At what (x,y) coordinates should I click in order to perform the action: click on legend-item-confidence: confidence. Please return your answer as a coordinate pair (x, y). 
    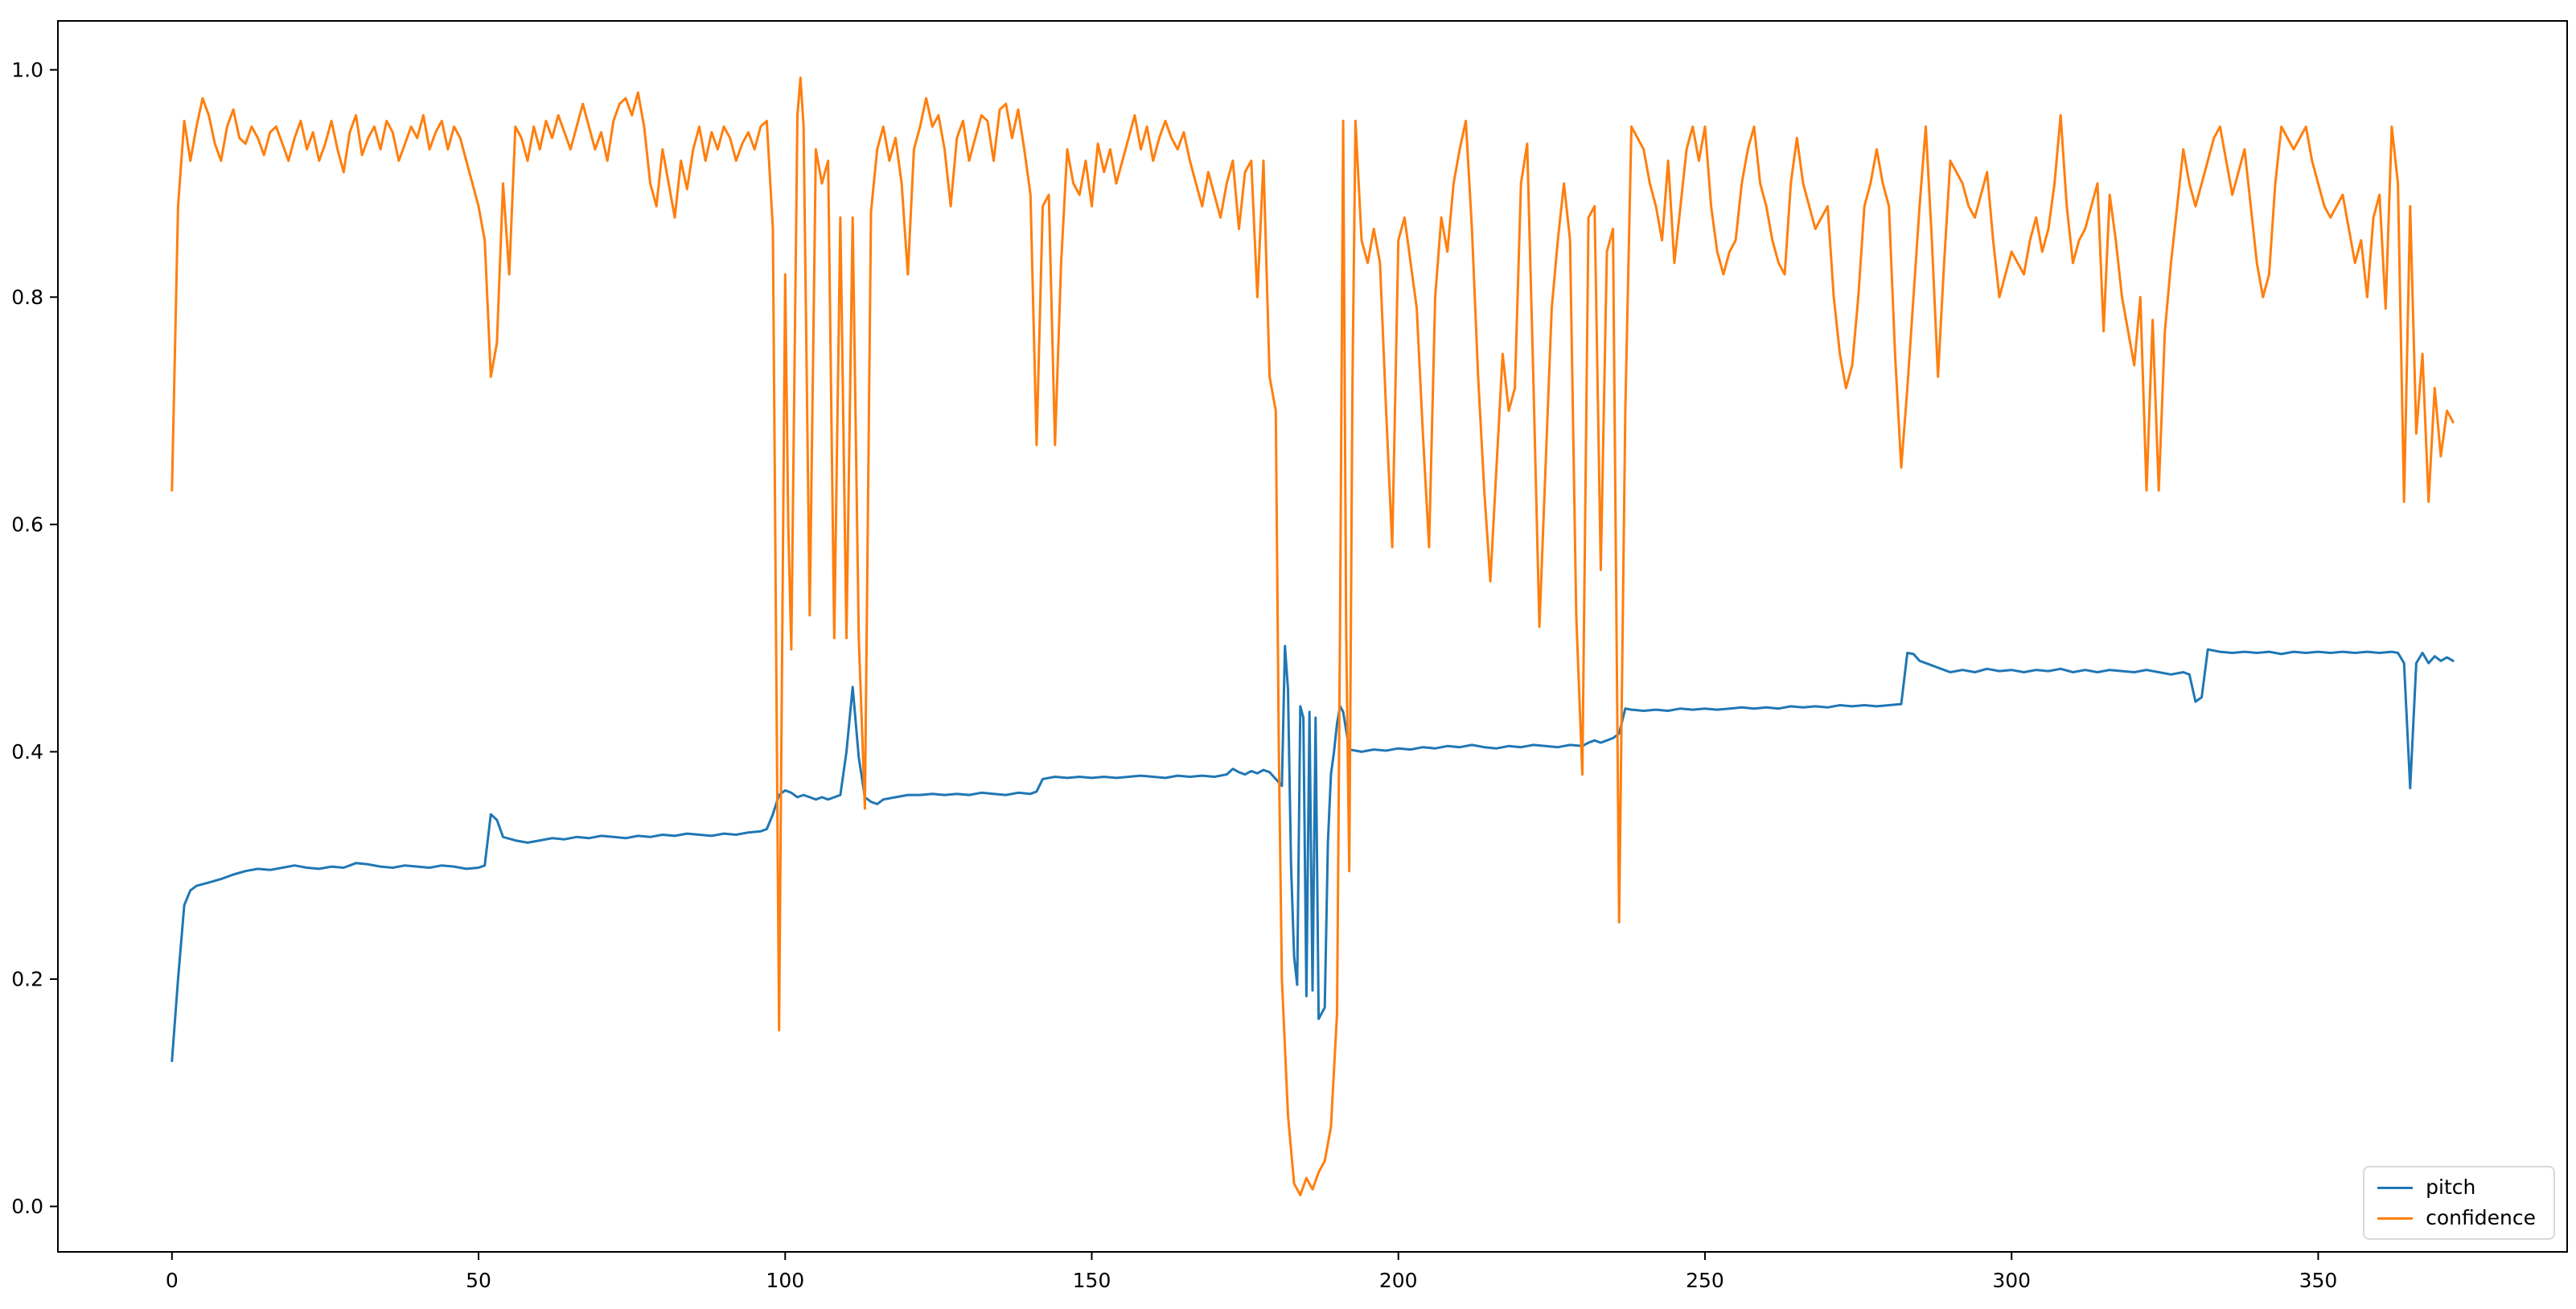
    Looking at the image, I should click on (2456, 1218).